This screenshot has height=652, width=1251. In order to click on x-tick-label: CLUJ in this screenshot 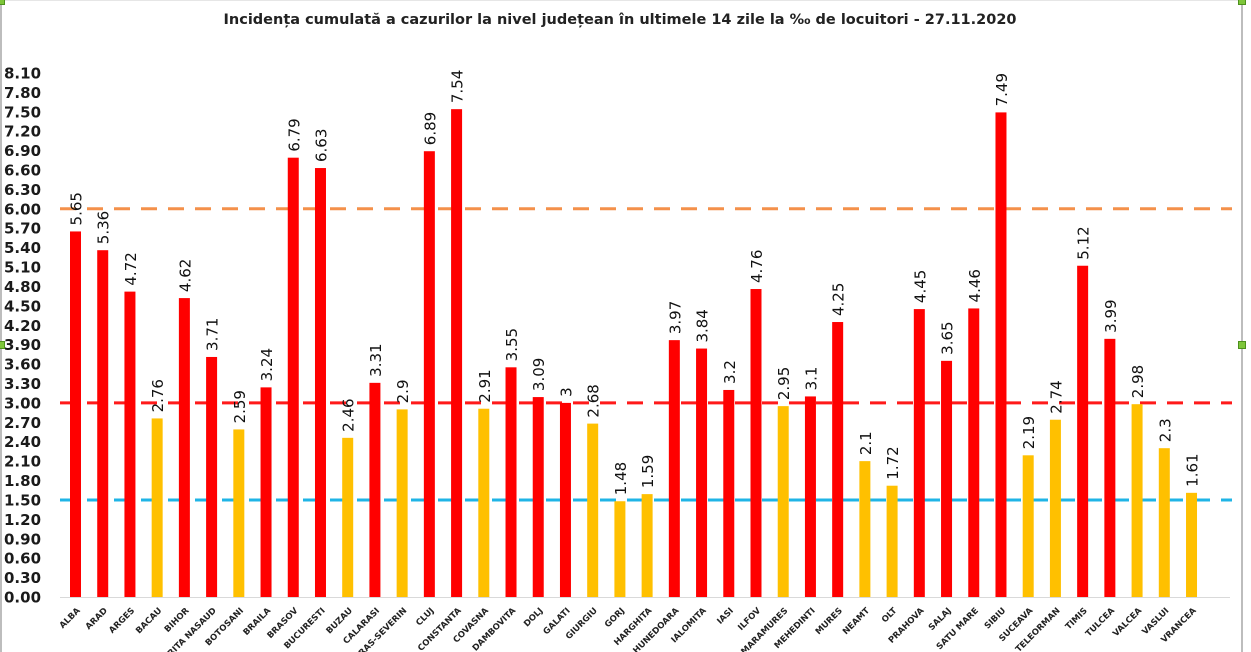, I will do `click(425, 617)`.